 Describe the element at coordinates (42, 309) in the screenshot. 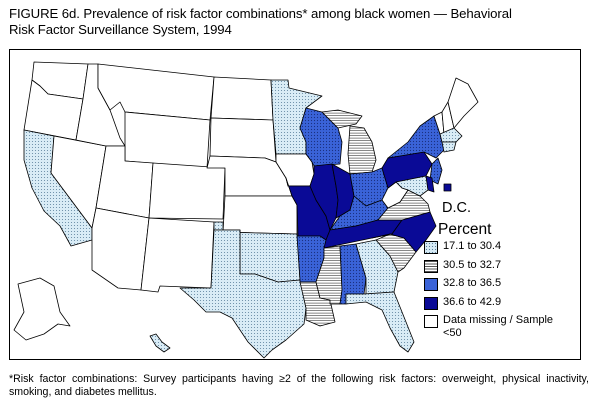

I see `state-ak` at that location.